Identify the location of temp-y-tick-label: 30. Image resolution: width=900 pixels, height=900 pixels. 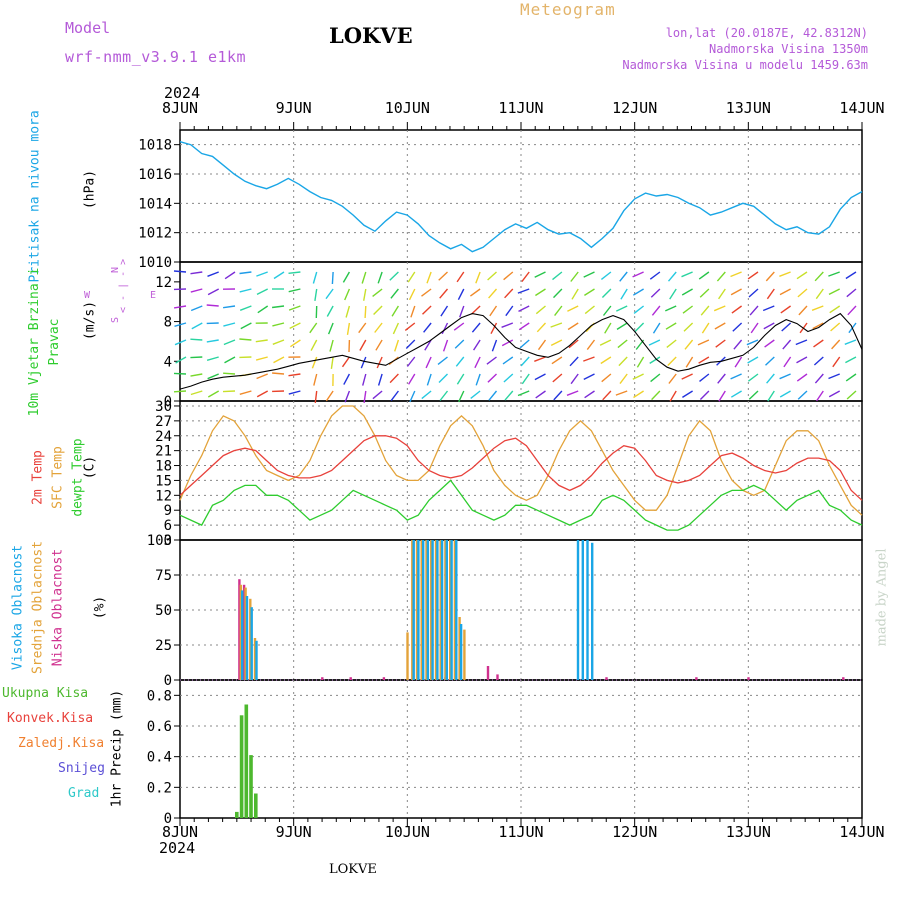
(163, 407).